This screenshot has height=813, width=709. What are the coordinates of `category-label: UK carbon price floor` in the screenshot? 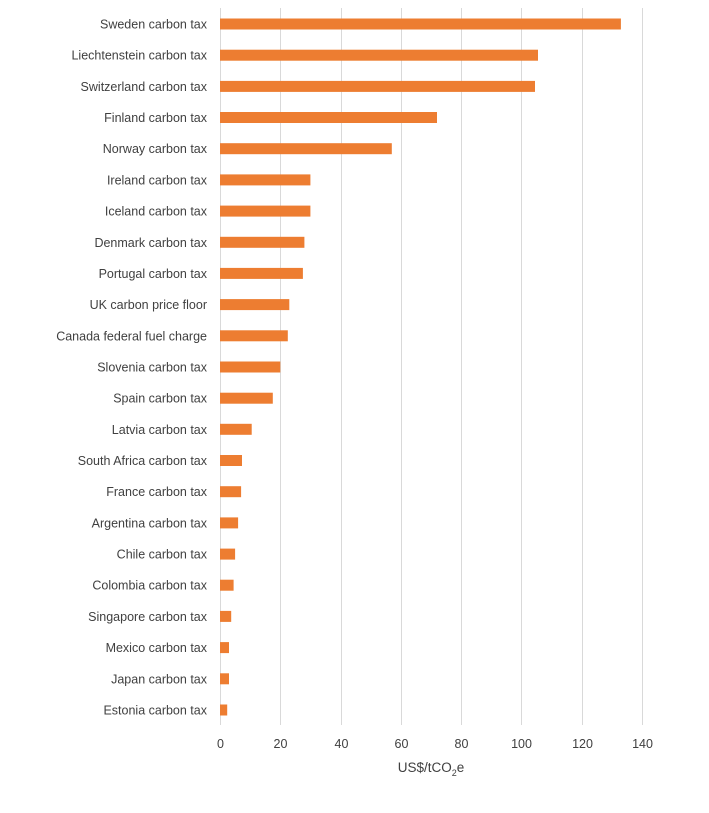 It's located at (148, 305).